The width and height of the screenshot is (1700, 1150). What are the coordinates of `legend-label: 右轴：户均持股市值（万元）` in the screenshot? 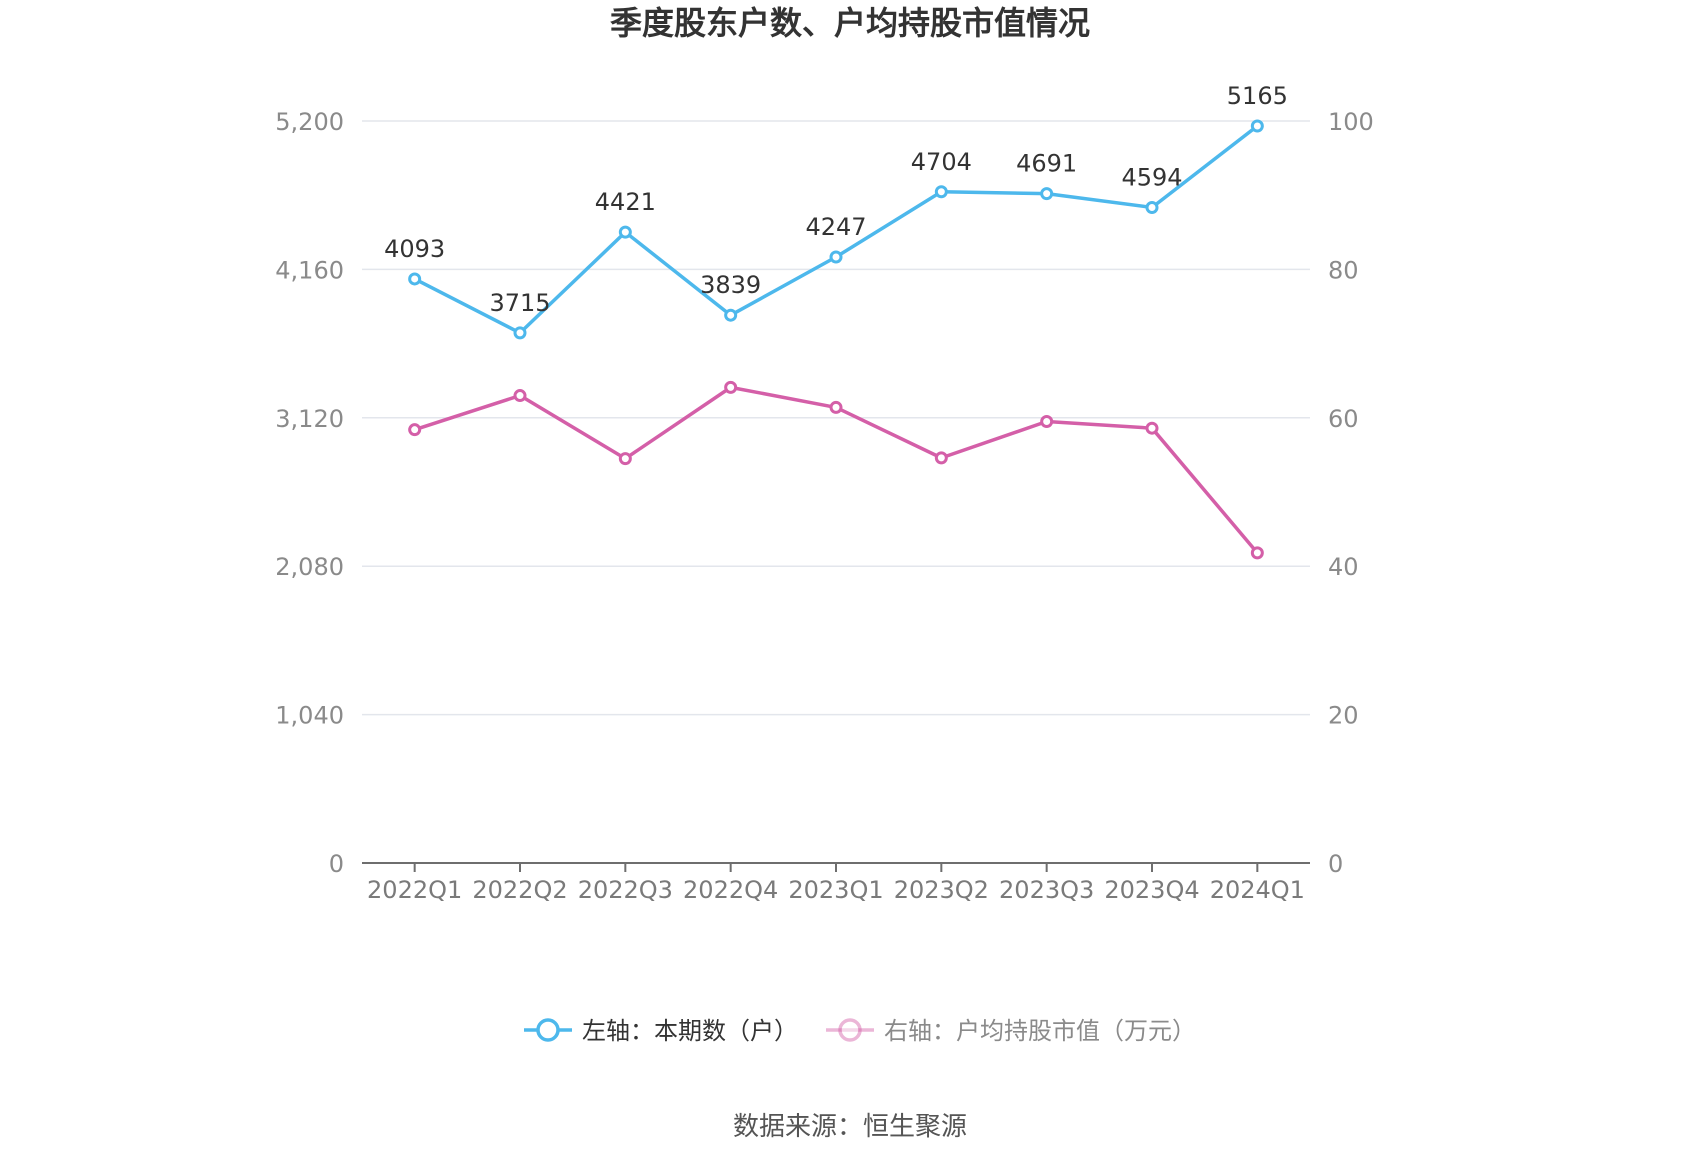 It's located at (1040, 1031).